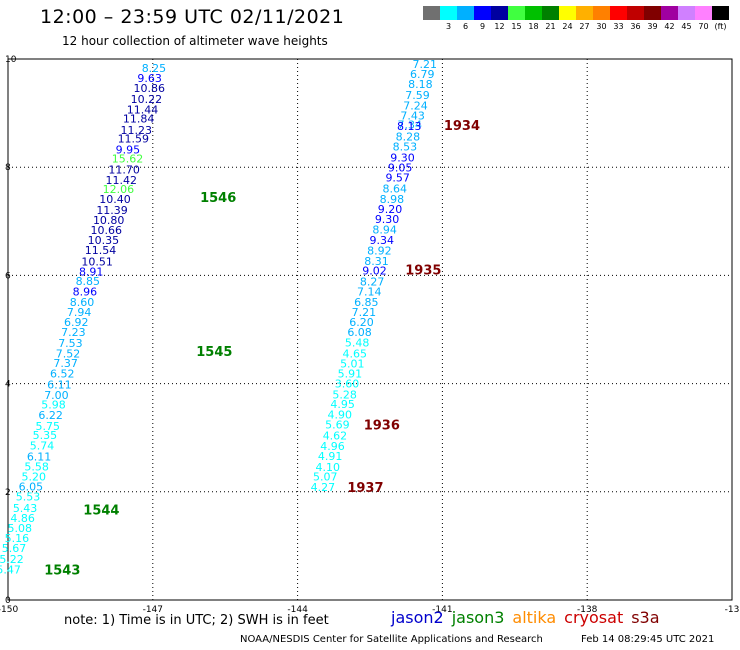 The width and height of the screenshot is (740, 650). What do you see at coordinates (70, 343) in the screenshot?
I see `wave-height-point: 7.53` at bounding box center [70, 343].